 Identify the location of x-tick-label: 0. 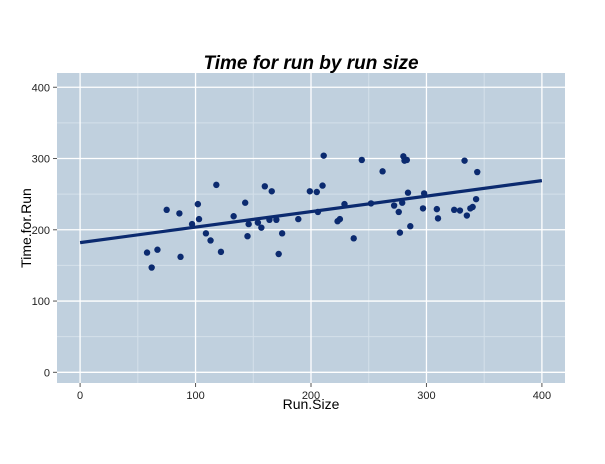
(80, 396).